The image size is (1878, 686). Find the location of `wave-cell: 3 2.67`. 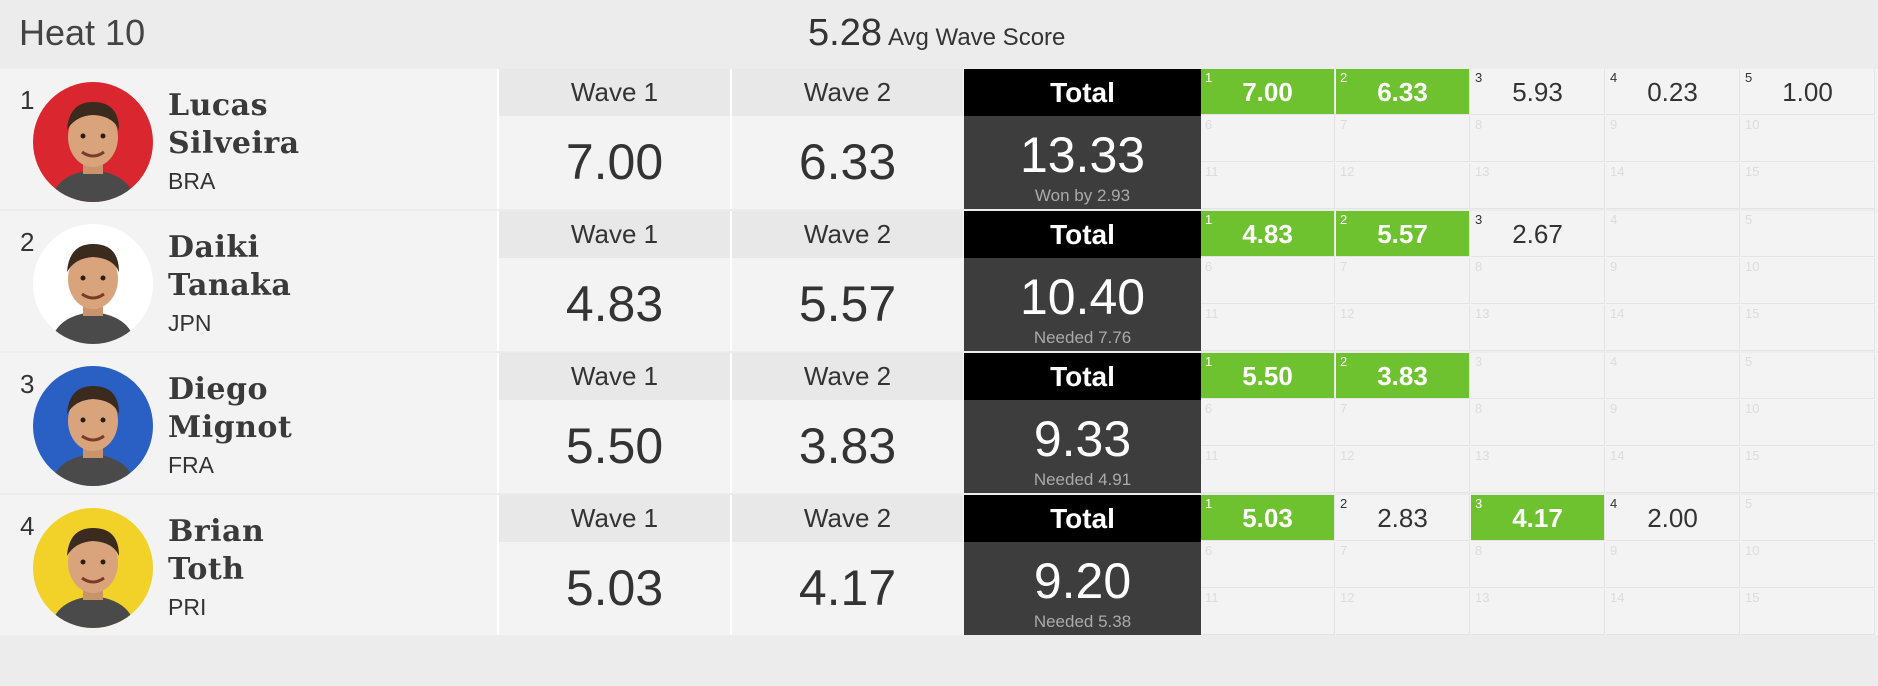

wave-cell: 3 2.67 is located at coordinates (1538, 234).